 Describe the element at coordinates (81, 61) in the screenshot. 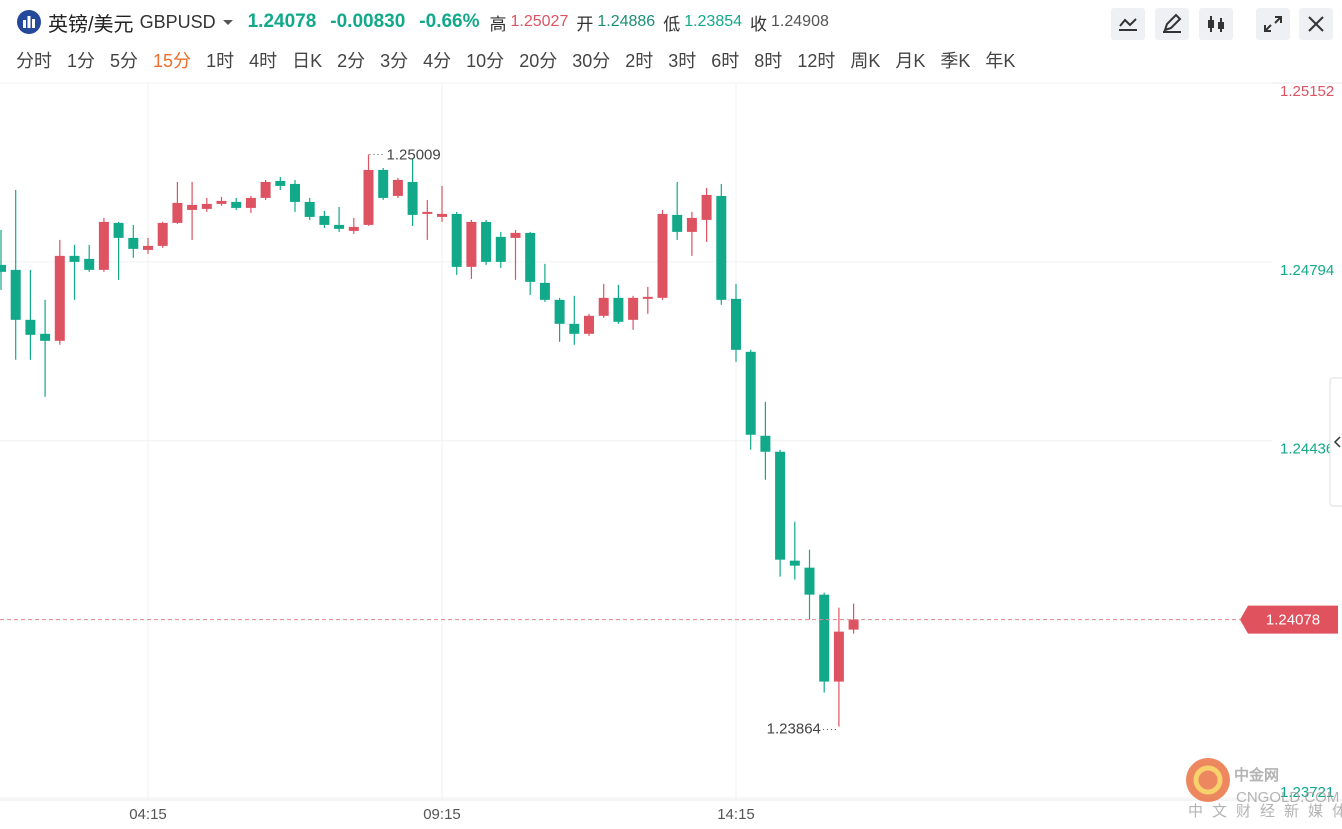

I see `period-tab: 1分` at that location.